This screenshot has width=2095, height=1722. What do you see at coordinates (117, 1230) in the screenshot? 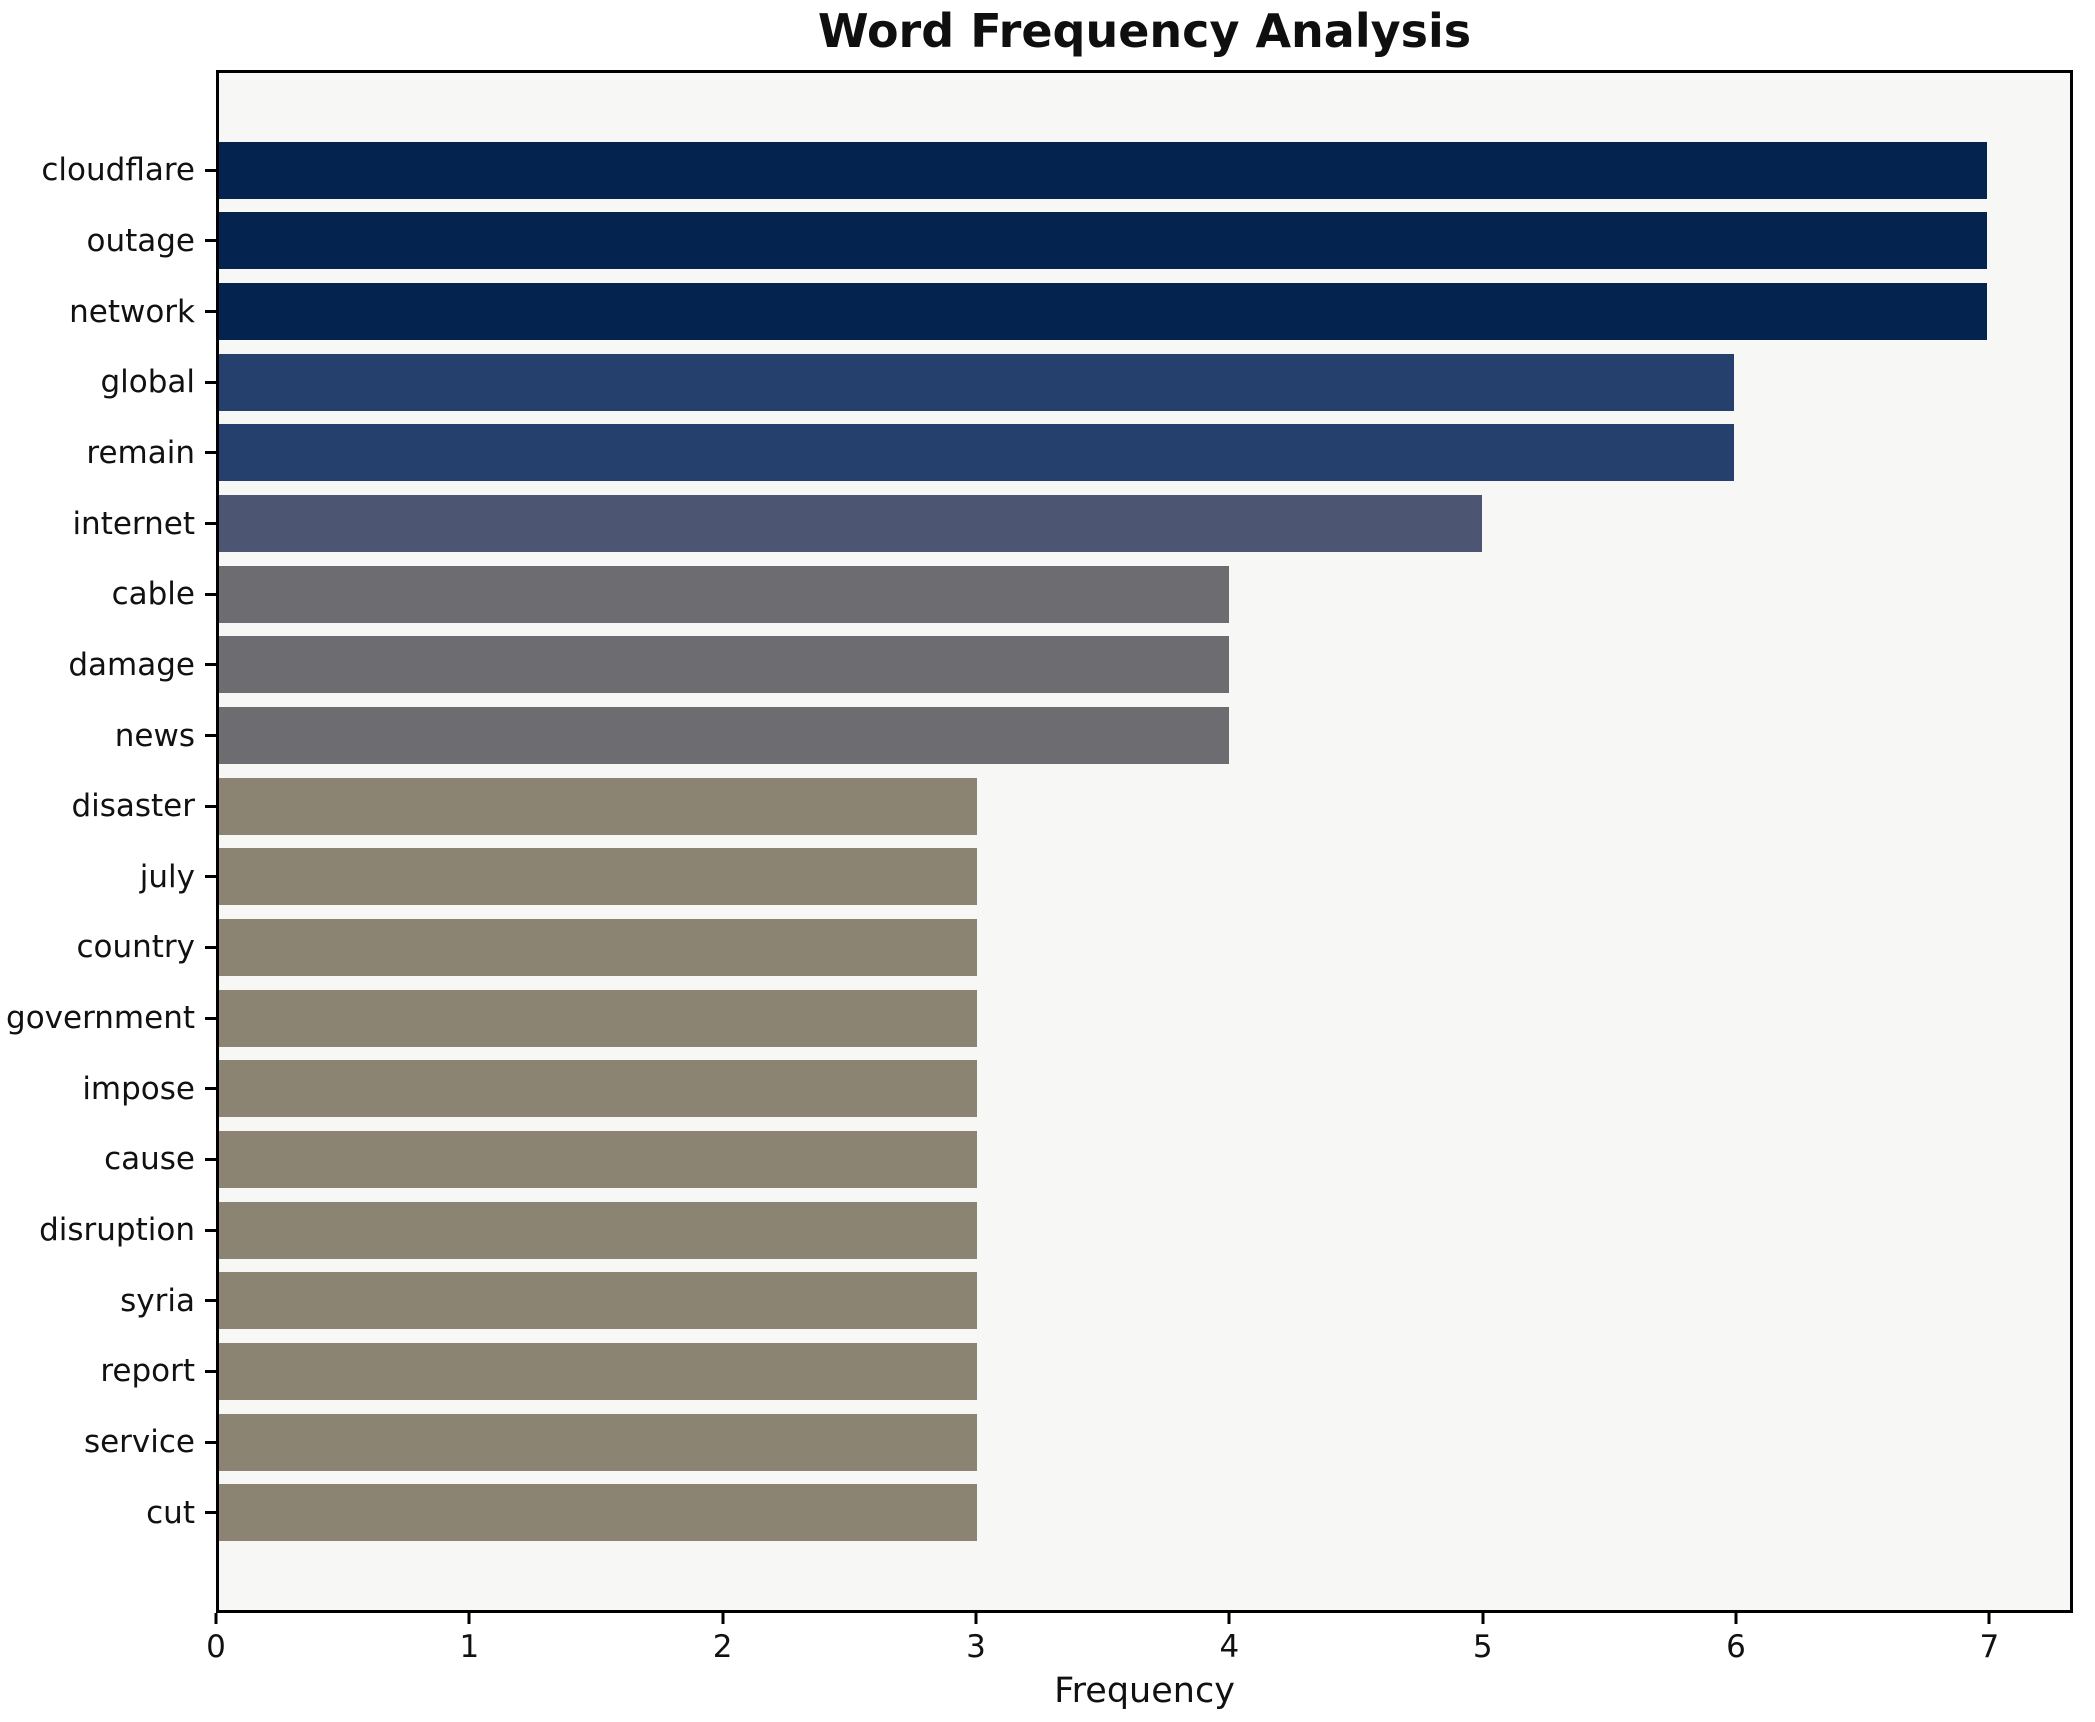
I see `y-axis-label: disruption` at bounding box center [117, 1230].